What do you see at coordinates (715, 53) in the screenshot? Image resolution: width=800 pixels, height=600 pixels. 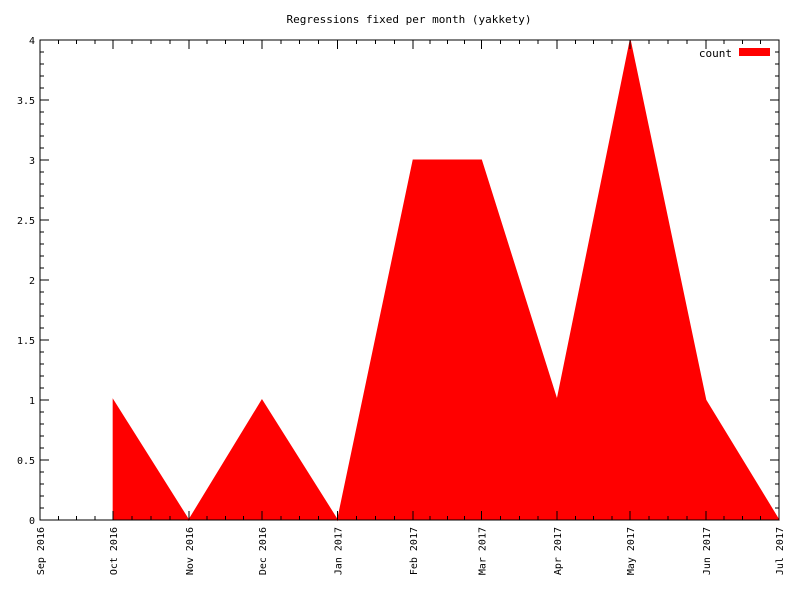 I see `legend-label: count` at bounding box center [715, 53].